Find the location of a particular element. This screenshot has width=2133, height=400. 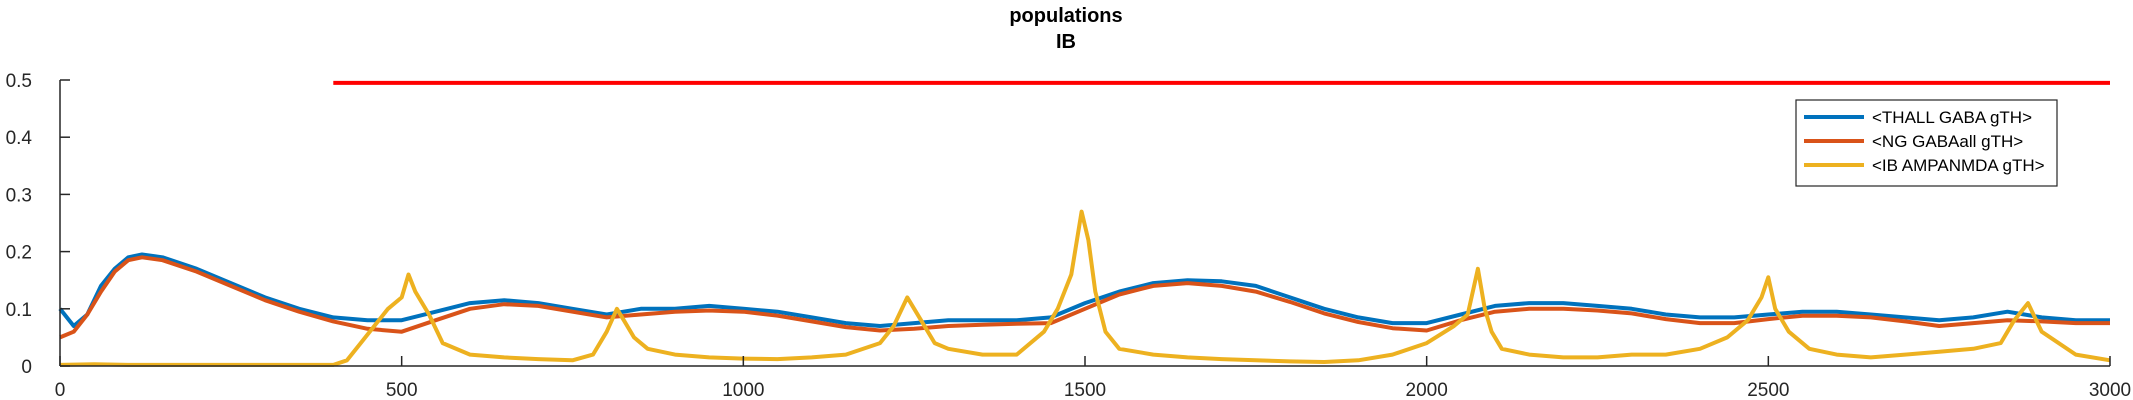

x-tick-label: 3000 is located at coordinates (2110, 390).